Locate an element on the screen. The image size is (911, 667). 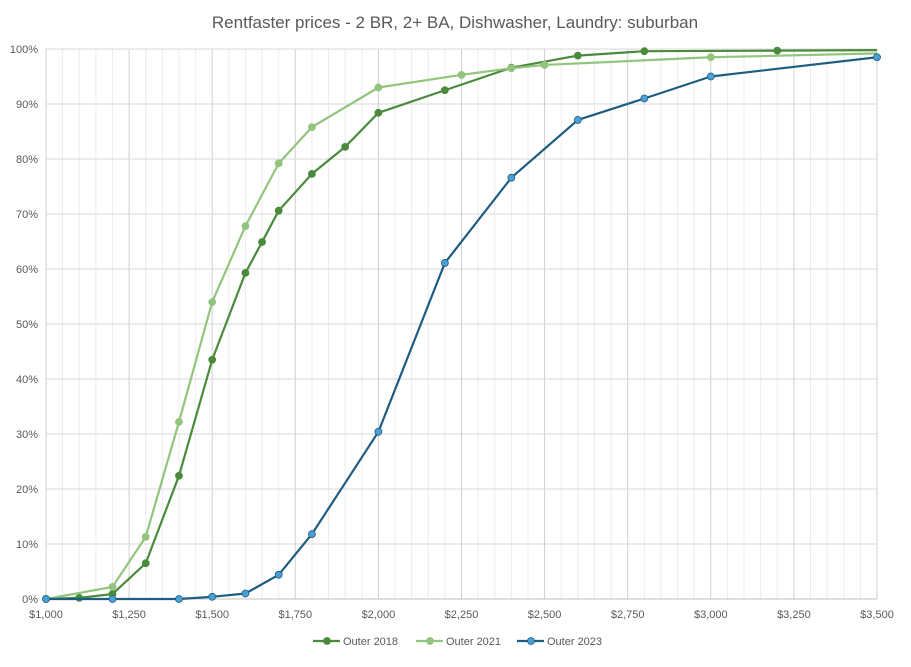
x-tick-label: $1,000 is located at coordinates (46, 615).